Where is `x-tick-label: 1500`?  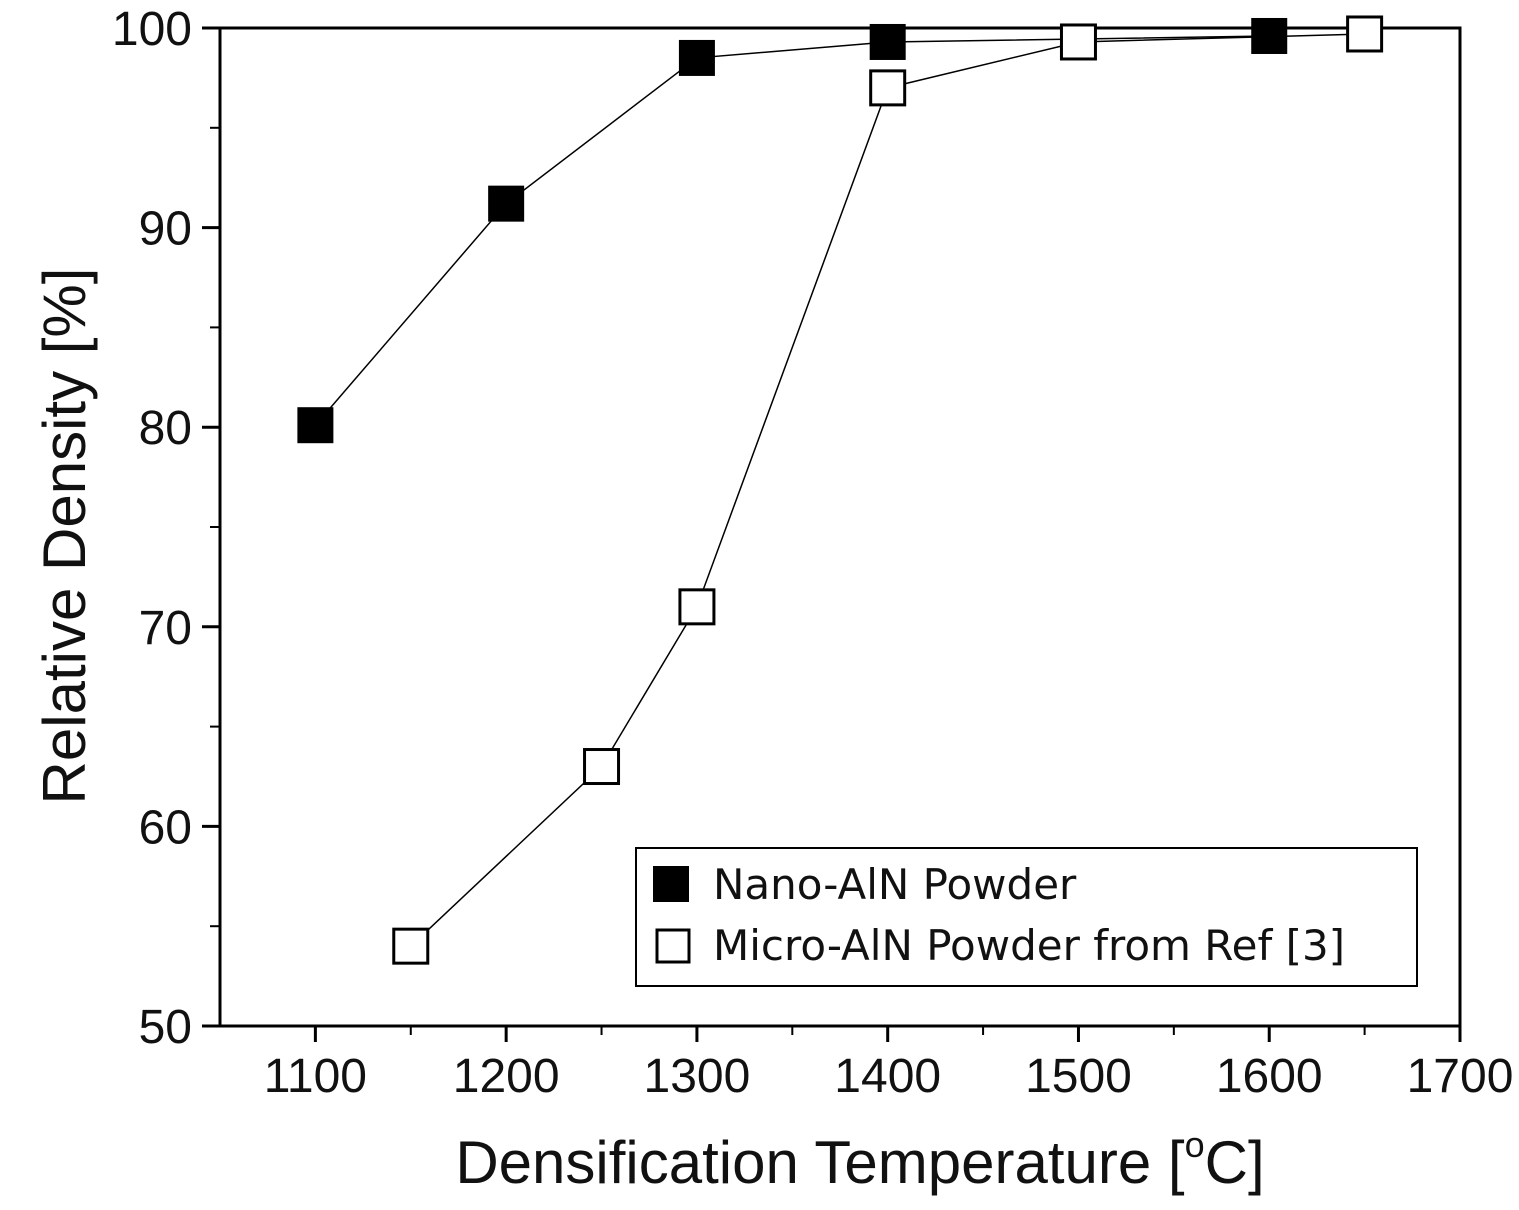
x-tick-label: 1500 is located at coordinates (1078, 1076).